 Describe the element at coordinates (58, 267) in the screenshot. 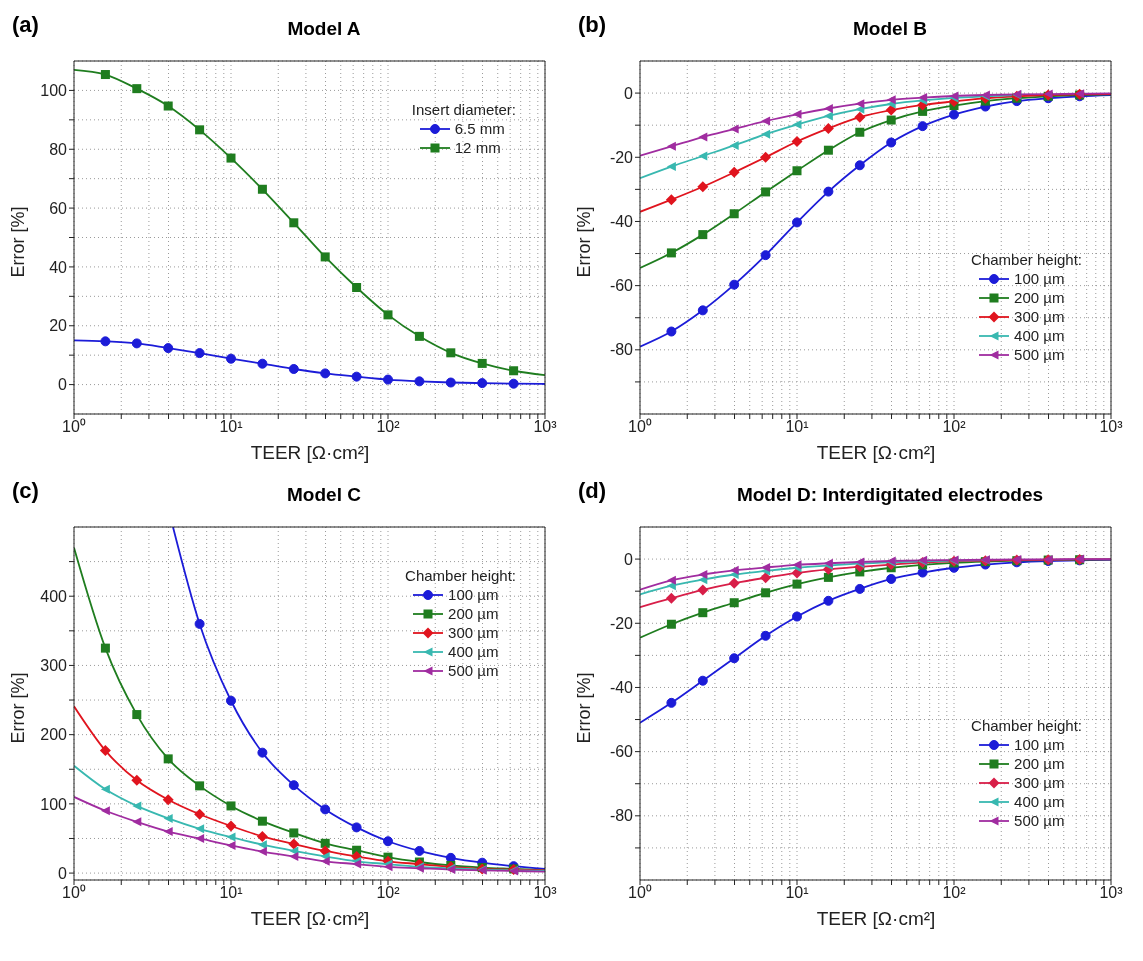

I see `y-tick-label: 40` at that location.